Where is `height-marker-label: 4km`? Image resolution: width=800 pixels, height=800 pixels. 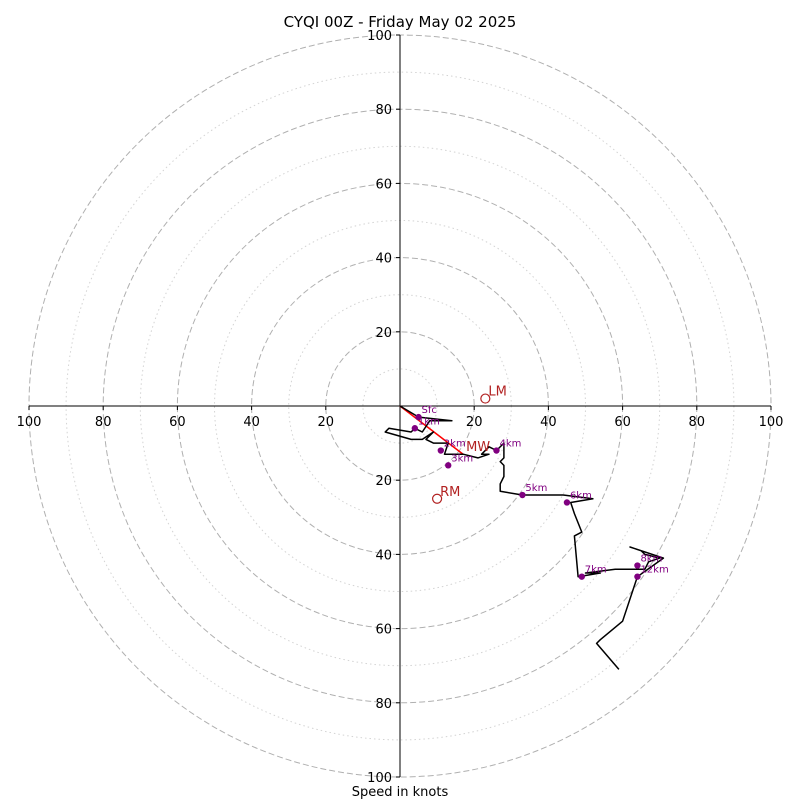
height-marker-label: 4km is located at coordinates (510, 444).